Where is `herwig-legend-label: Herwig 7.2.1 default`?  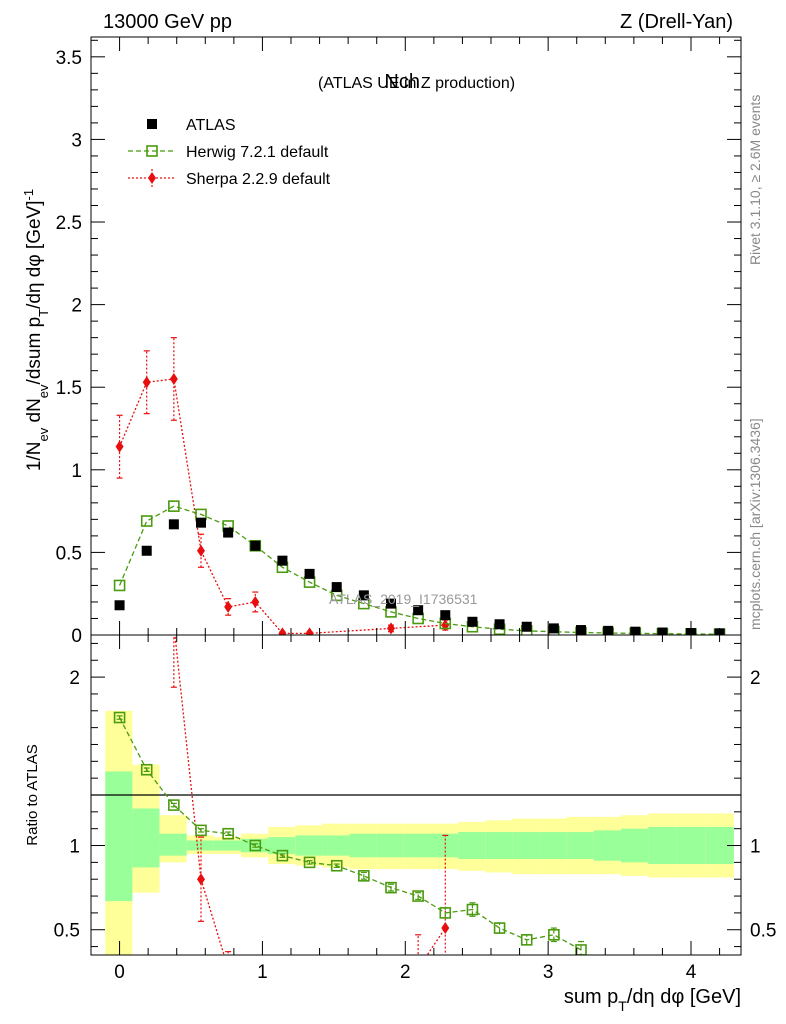 herwig-legend-label: Herwig 7.2.1 default is located at coordinates (257, 152).